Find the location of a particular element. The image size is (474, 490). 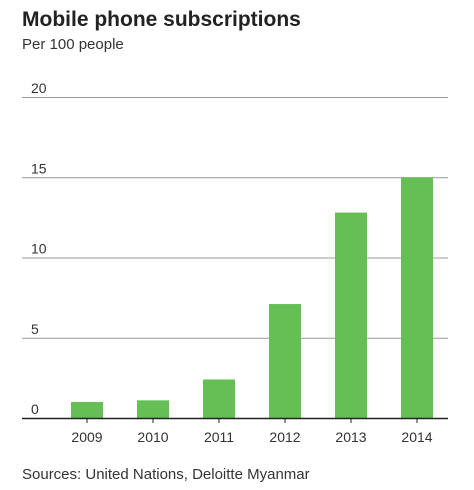

x-tick-label-2013: 2013 is located at coordinates (350, 437).